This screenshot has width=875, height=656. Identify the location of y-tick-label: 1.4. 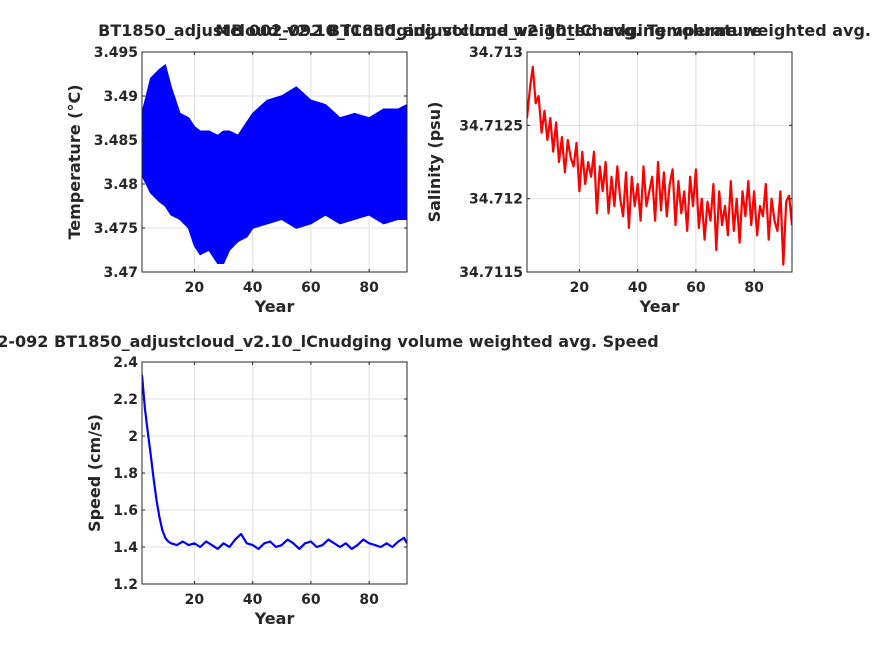
(125, 548).